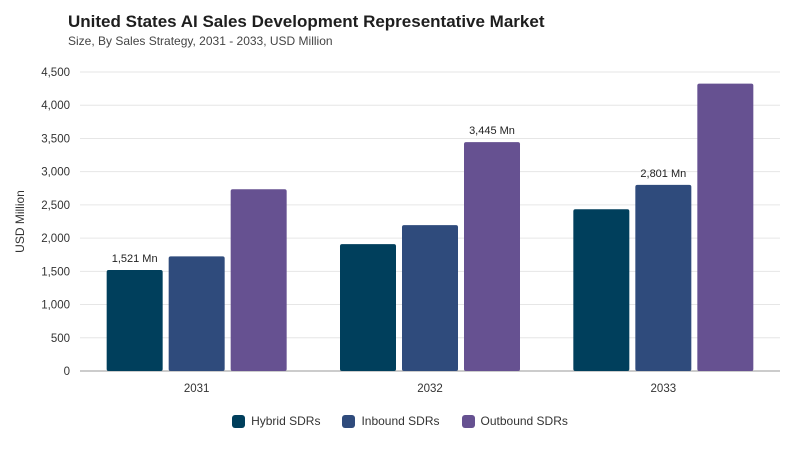 The height and width of the screenshot is (450, 800). What do you see at coordinates (55, 306) in the screenshot?
I see `y-tick-label: 1,000` at bounding box center [55, 306].